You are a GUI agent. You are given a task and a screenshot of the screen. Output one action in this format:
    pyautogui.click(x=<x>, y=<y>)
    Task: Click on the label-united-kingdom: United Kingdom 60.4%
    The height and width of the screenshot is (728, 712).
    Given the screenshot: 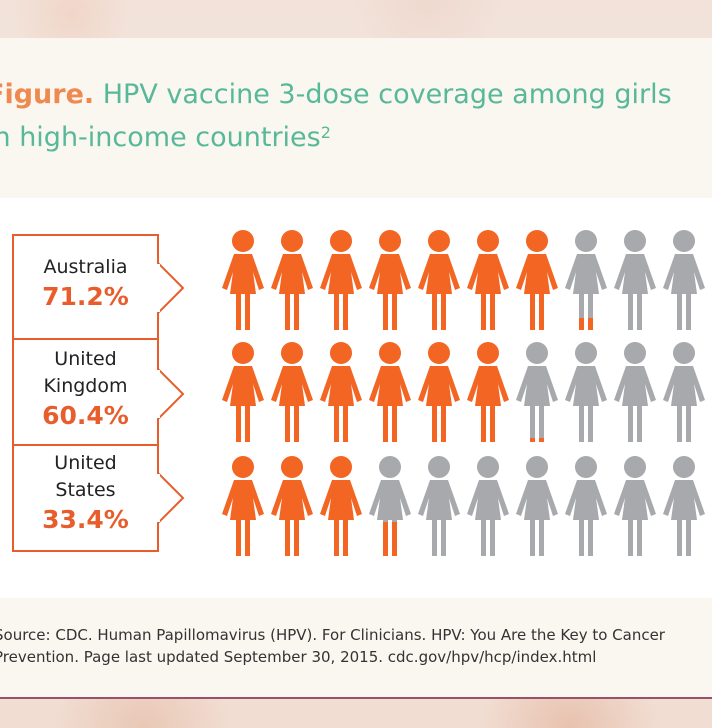 What is the action you would take?
    pyautogui.click(x=85, y=392)
    